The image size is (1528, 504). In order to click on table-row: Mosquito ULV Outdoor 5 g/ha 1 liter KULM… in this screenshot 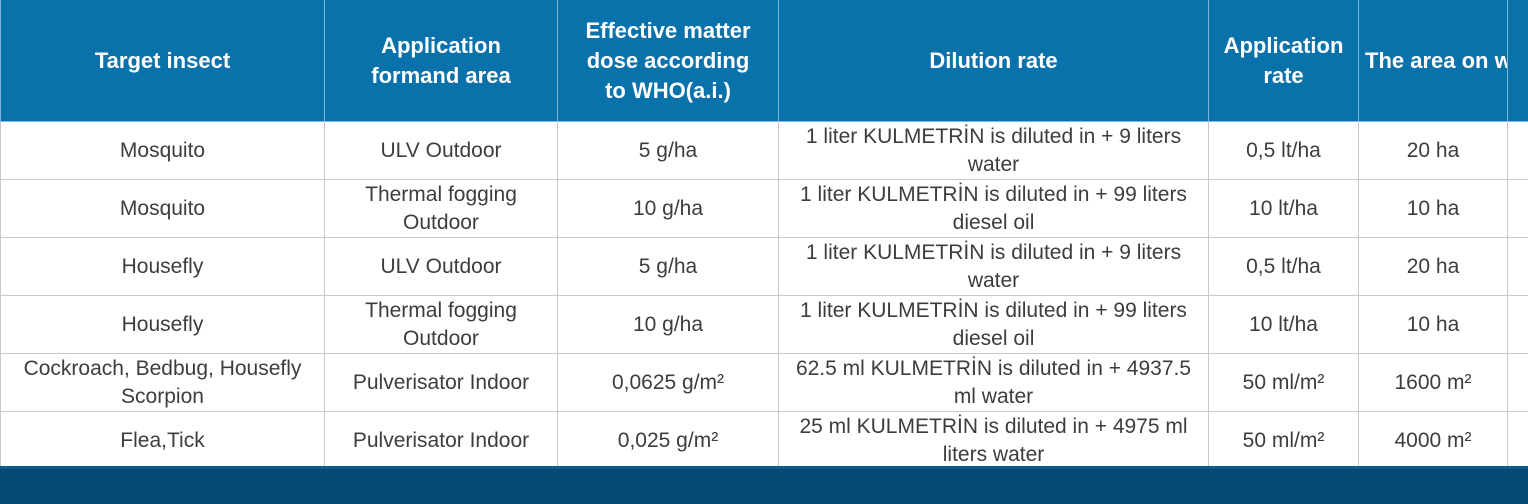, I will do `click(764, 150)`.